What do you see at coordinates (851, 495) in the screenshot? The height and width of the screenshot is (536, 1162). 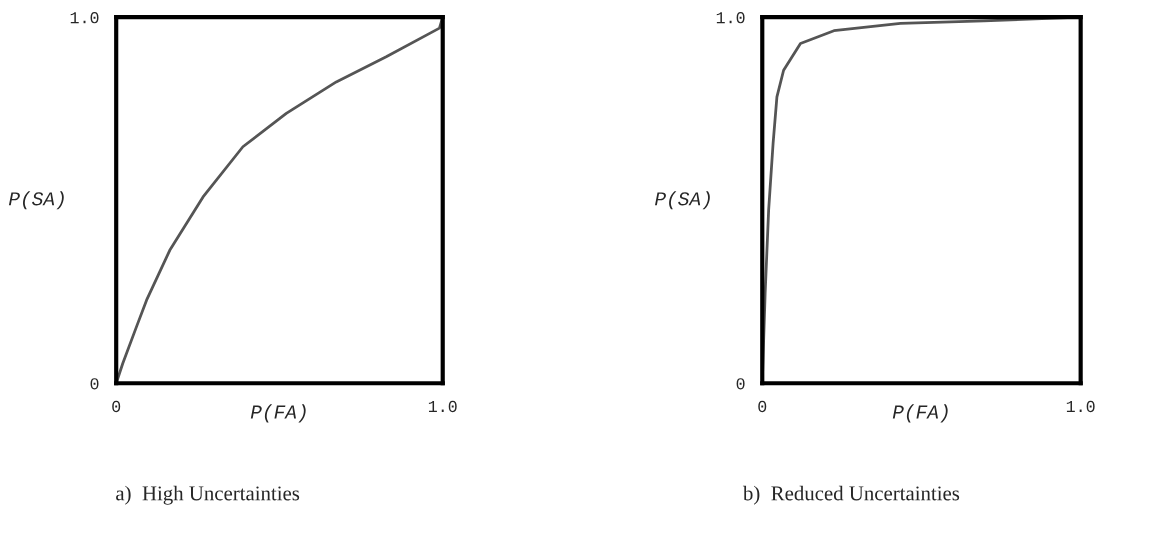 I see `text: b) Reduced Uncertainties` at bounding box center [851, 495].